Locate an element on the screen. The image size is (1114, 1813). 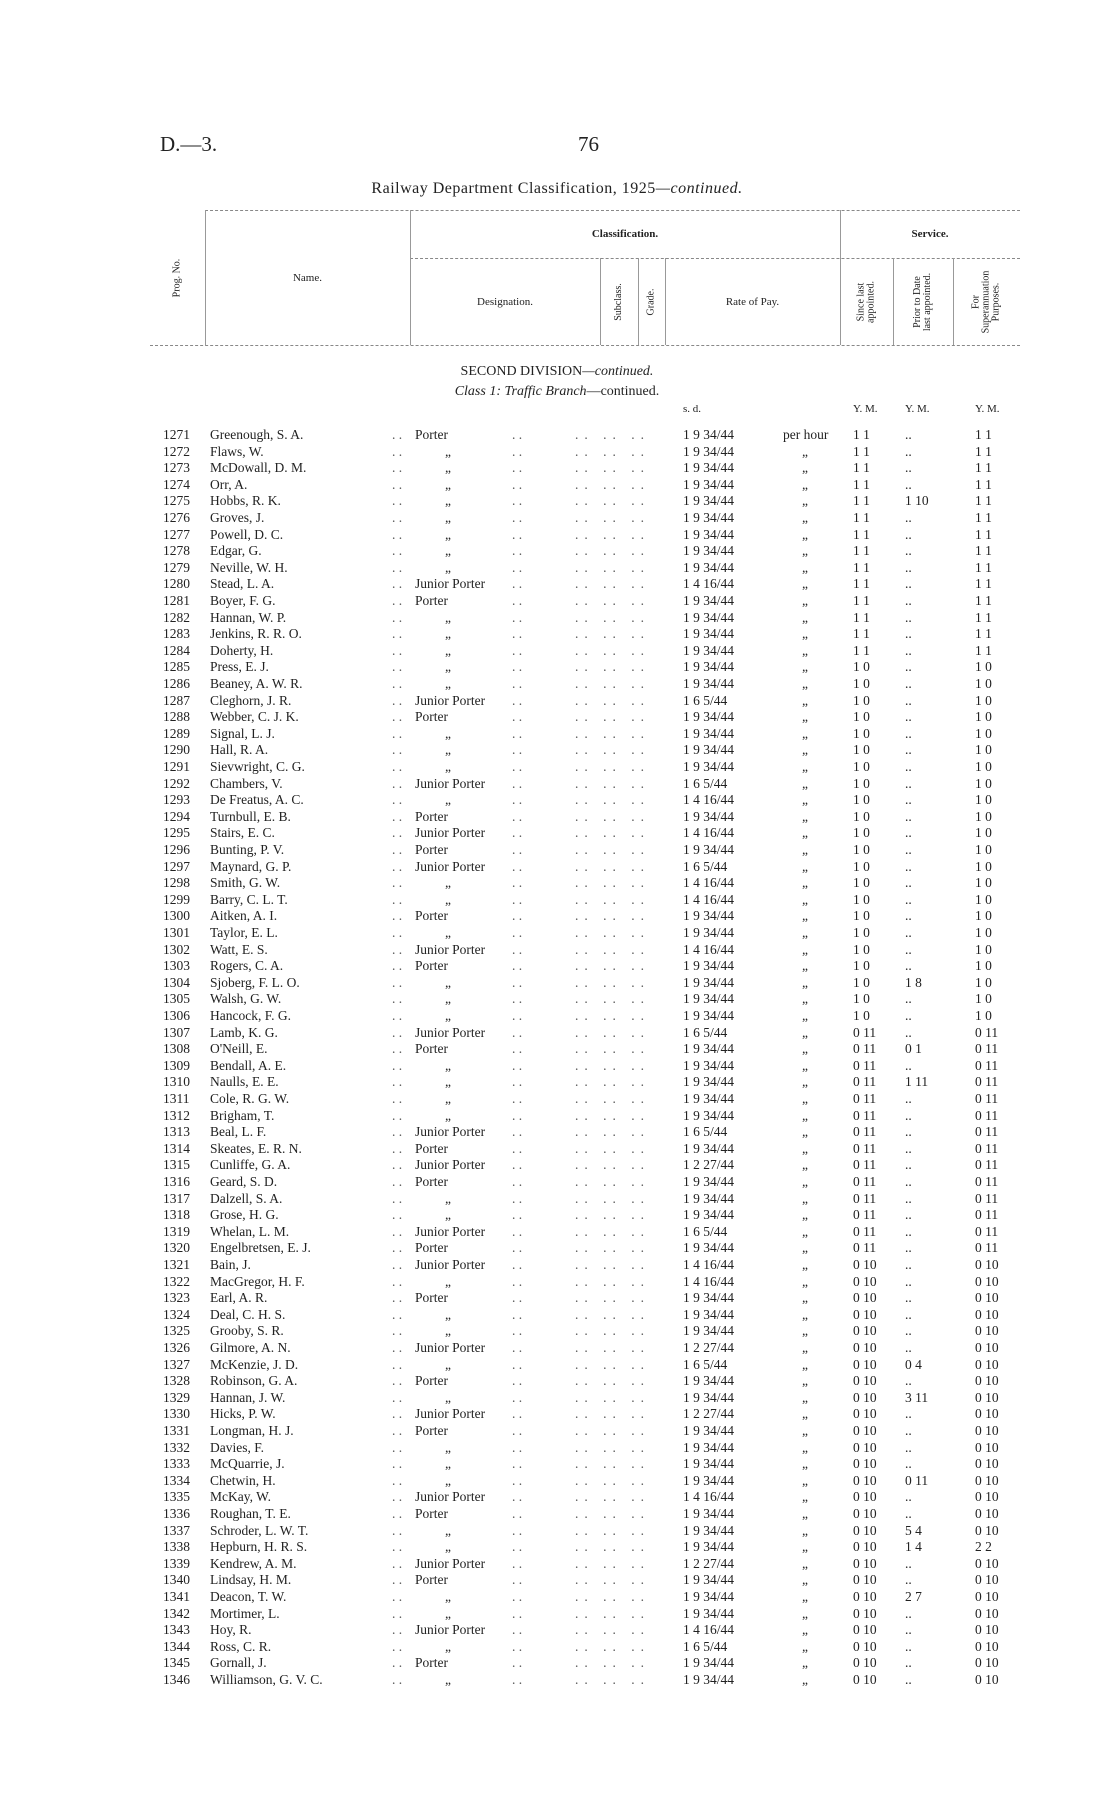
prog-no: 1340 is located at coordinates (176, 1580).